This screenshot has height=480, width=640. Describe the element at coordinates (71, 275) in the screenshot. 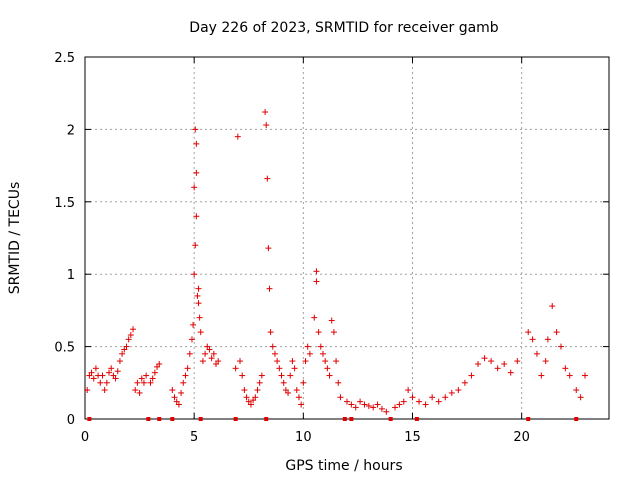

I see `y-tick-label: 1` at that location.